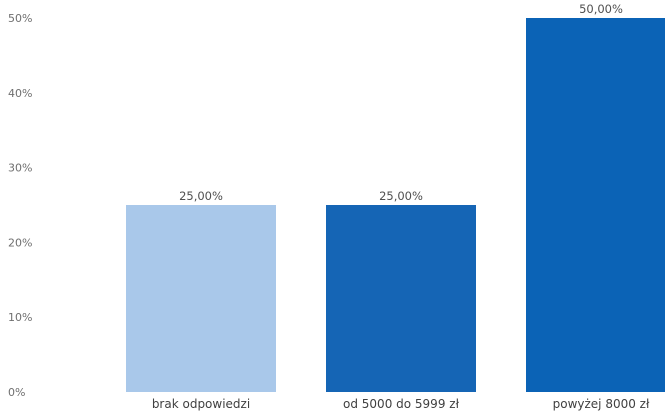  What do you see at coordinates (20, 93) in the screenshot?
I see `y-tick-label: 40%` at bounding box center [20, 93].